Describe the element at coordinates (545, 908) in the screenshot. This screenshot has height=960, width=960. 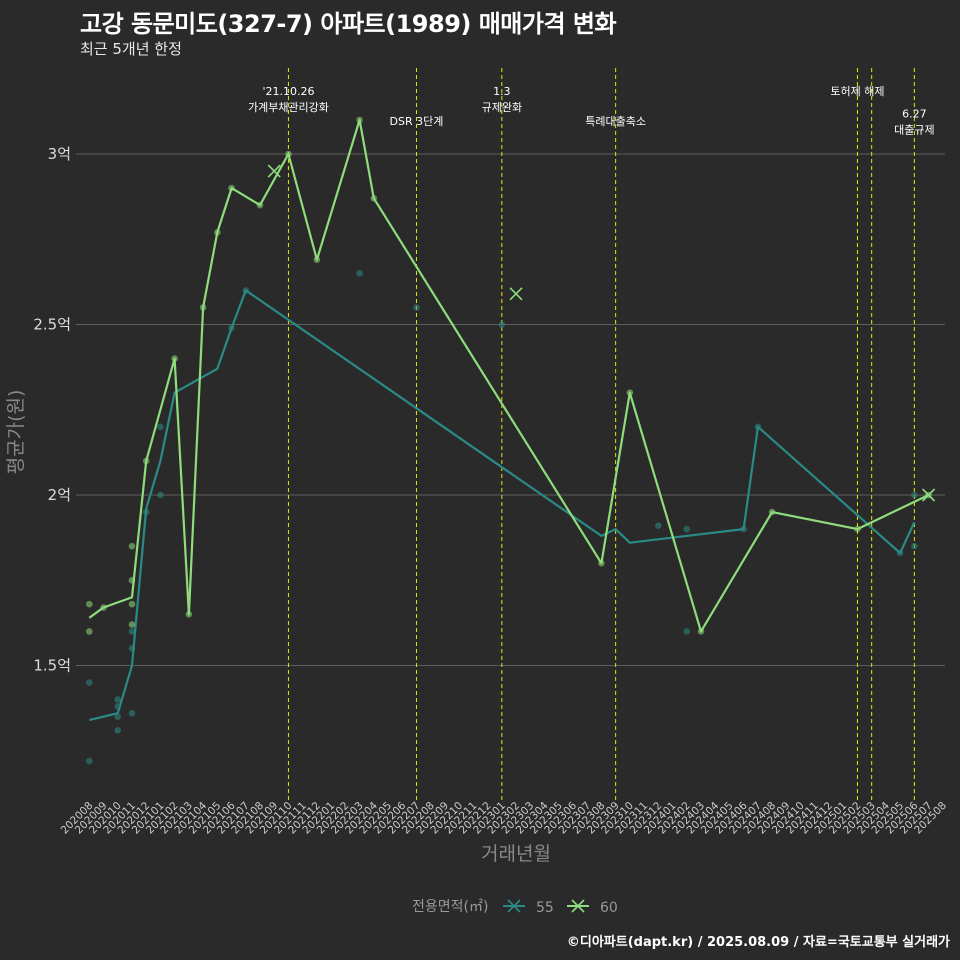
I see `legend-label-55: 55` at that location.